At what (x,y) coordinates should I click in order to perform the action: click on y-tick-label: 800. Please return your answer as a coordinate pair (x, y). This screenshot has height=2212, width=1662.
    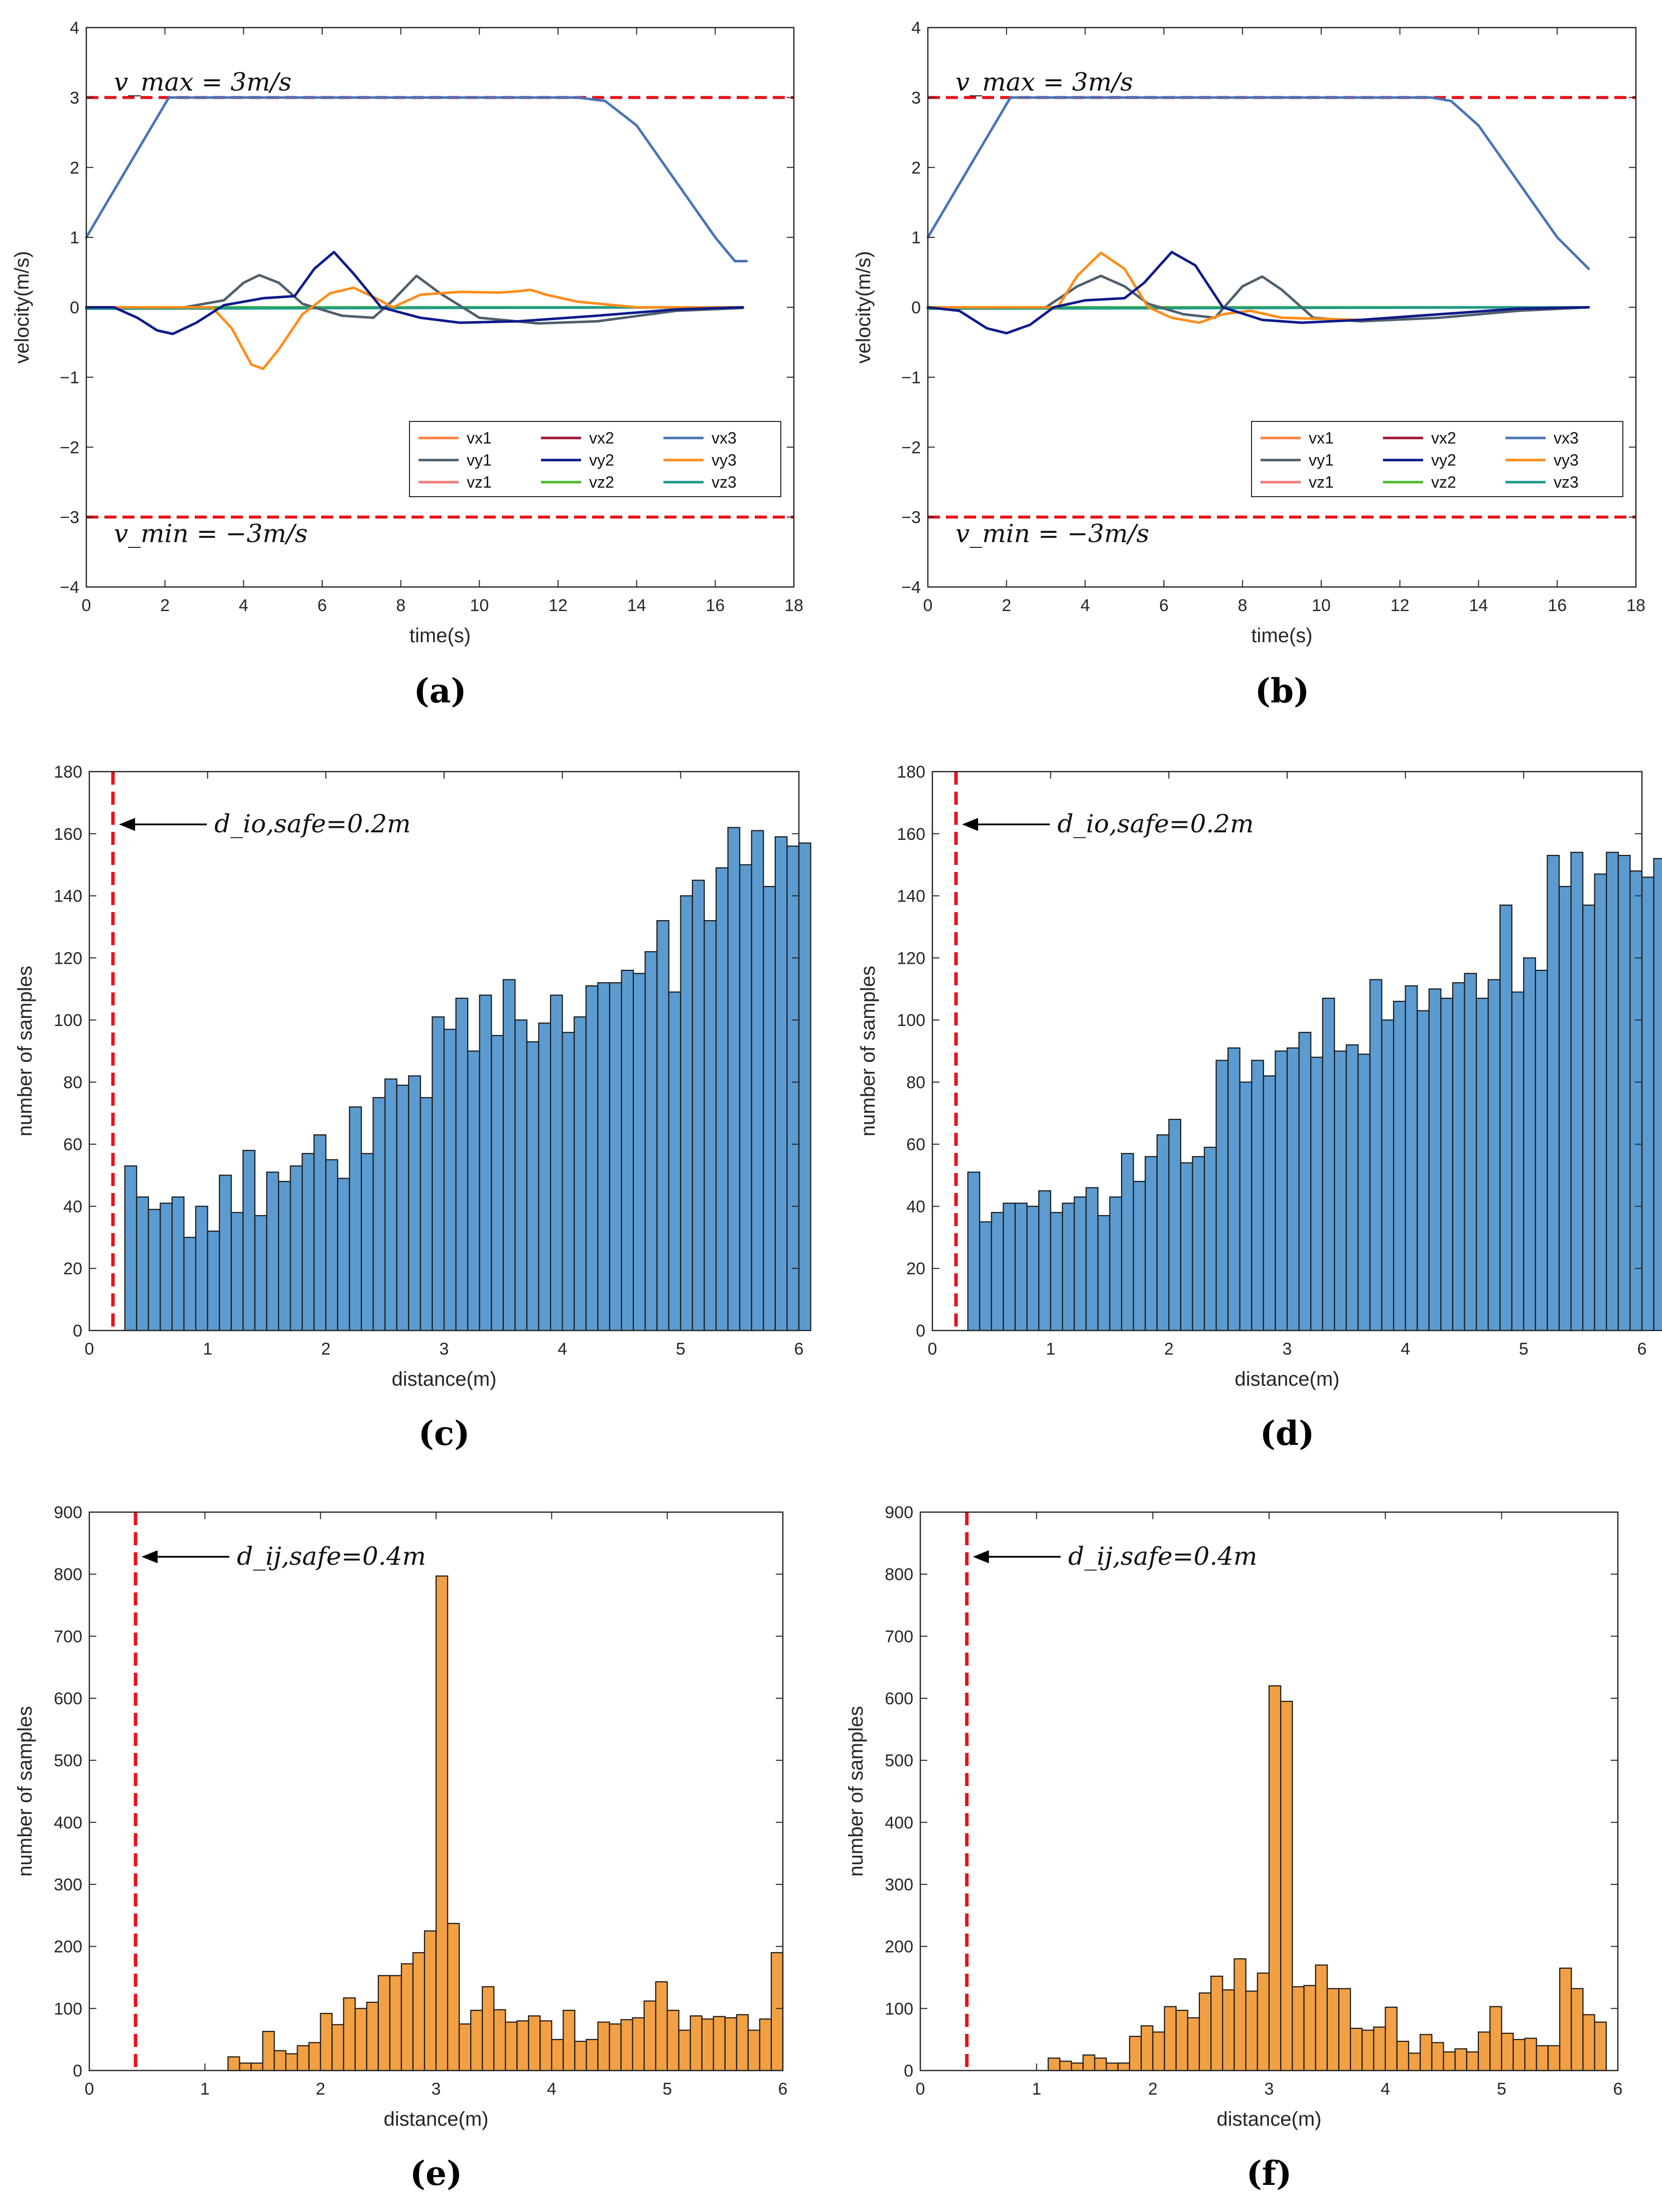
    Looking at the image, I should click on (899, 1574).